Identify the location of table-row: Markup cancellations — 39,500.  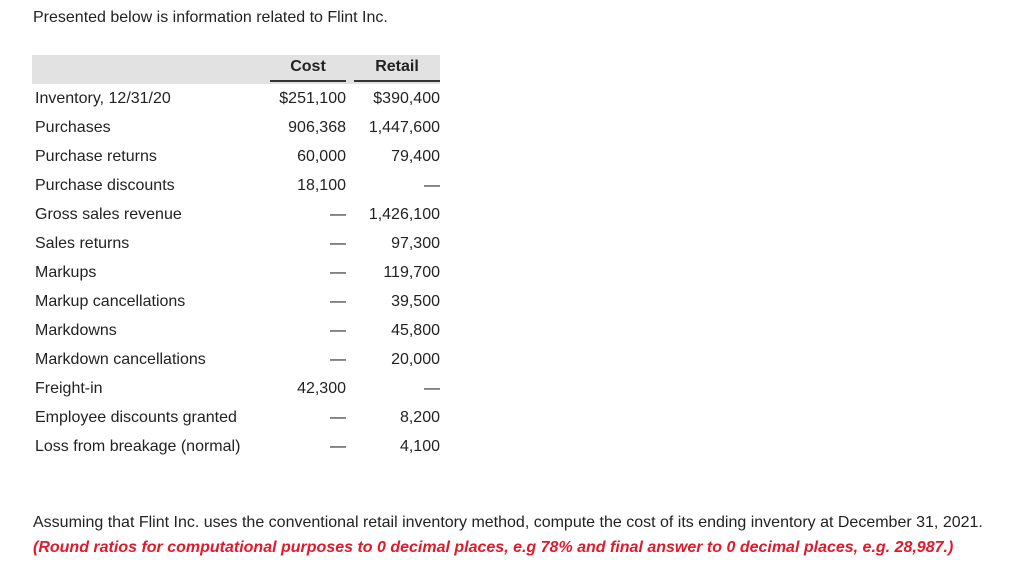
(236, 301).